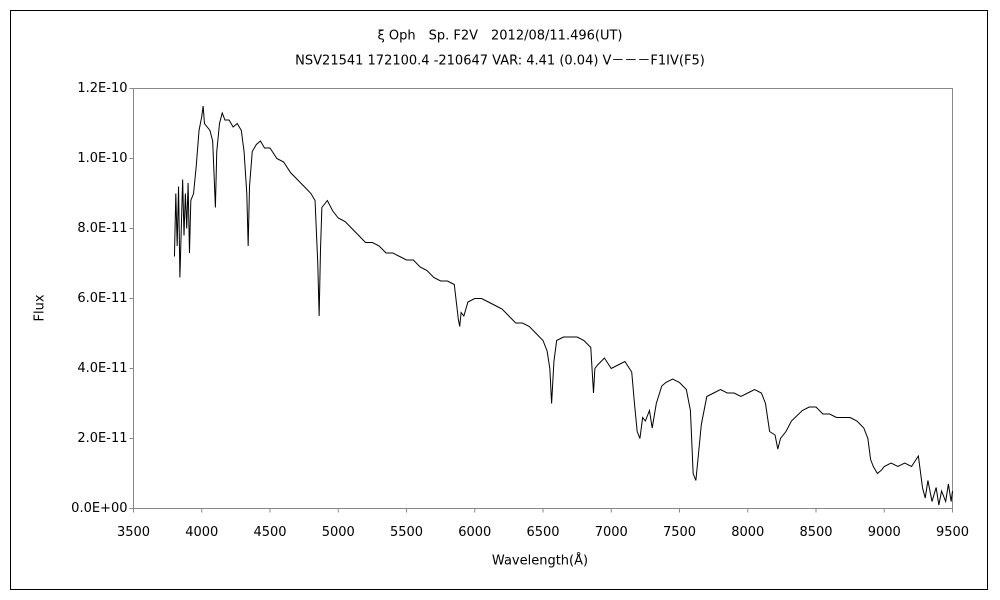 The image size is (1000, 600). I want to click on x-tick-label: 5000, so click(338, 532).